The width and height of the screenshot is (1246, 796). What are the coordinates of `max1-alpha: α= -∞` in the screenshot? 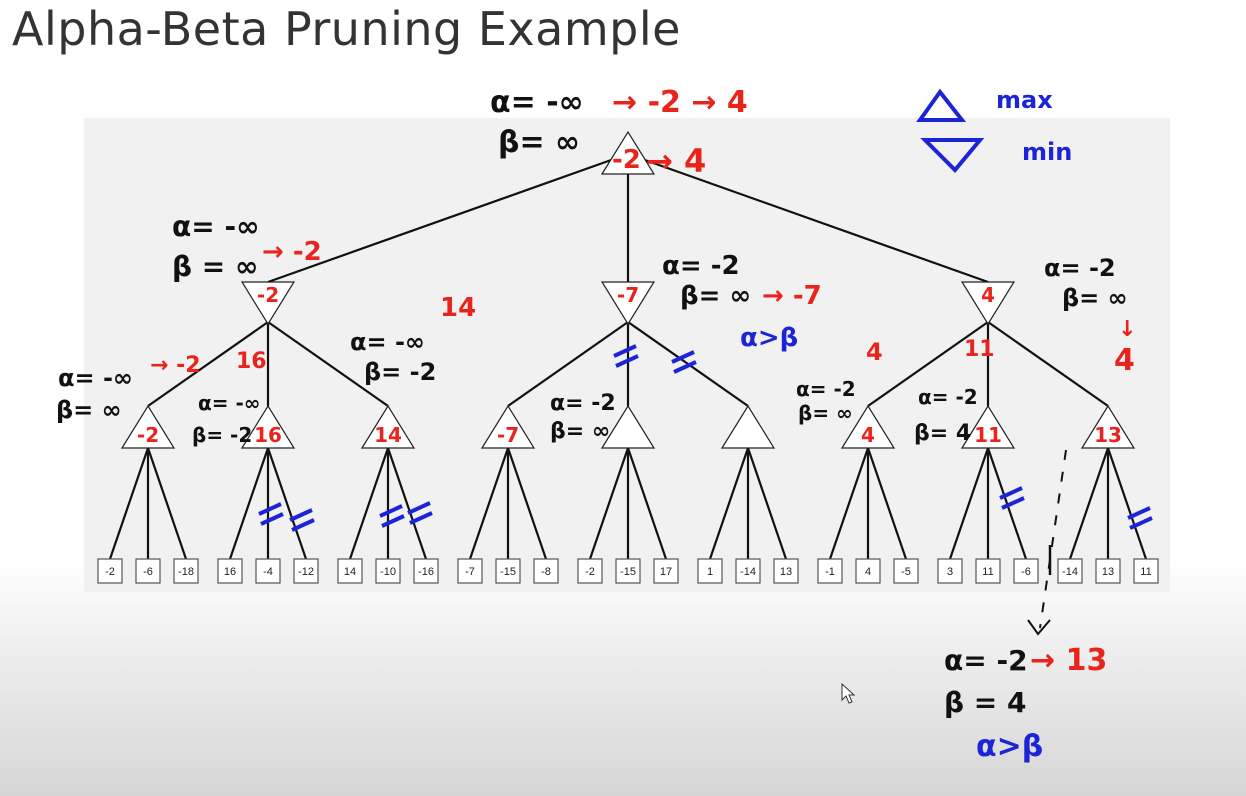 It's located at (95, 378).